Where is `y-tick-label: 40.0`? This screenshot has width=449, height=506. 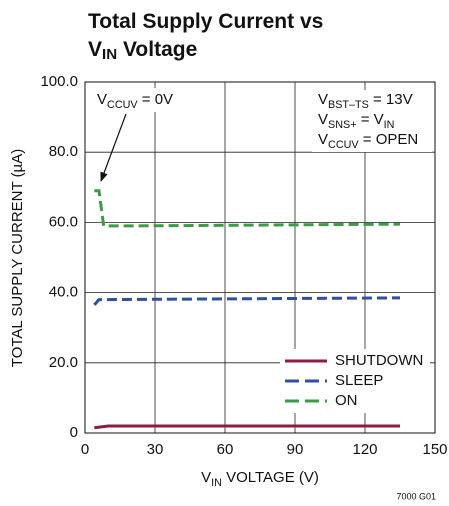 y-tick-label: 40.0 is located at coordinates (63, 292).